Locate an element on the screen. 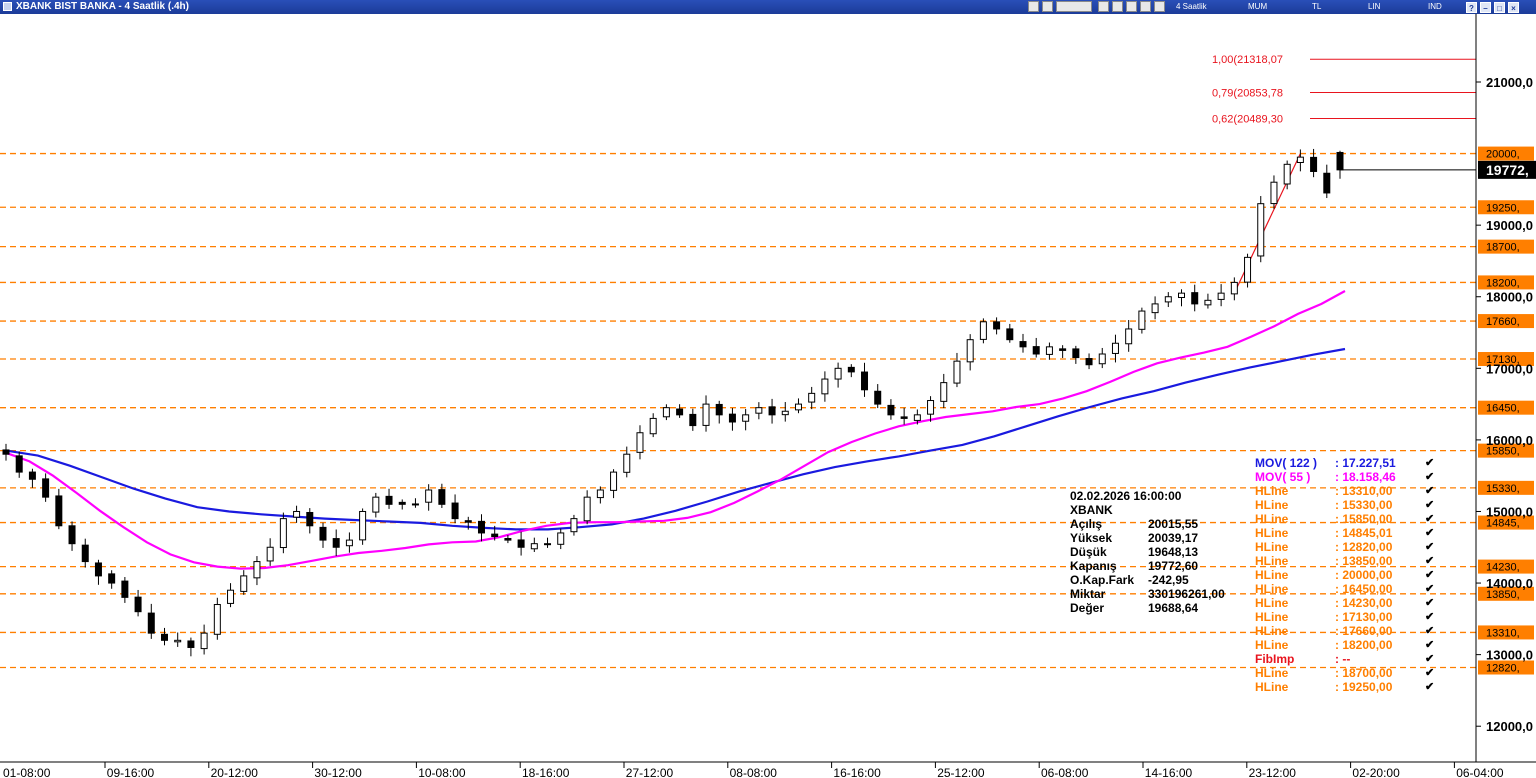  chart-type-icon is located at coordinates (1033, 6).